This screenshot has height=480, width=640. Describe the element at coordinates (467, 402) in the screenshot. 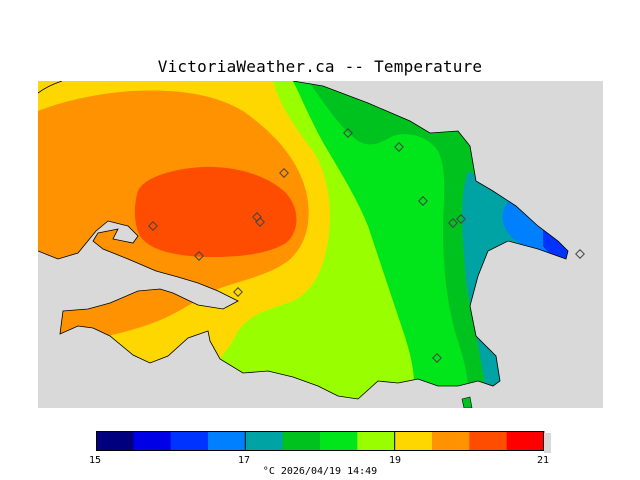

I see `coast-island` at that location.